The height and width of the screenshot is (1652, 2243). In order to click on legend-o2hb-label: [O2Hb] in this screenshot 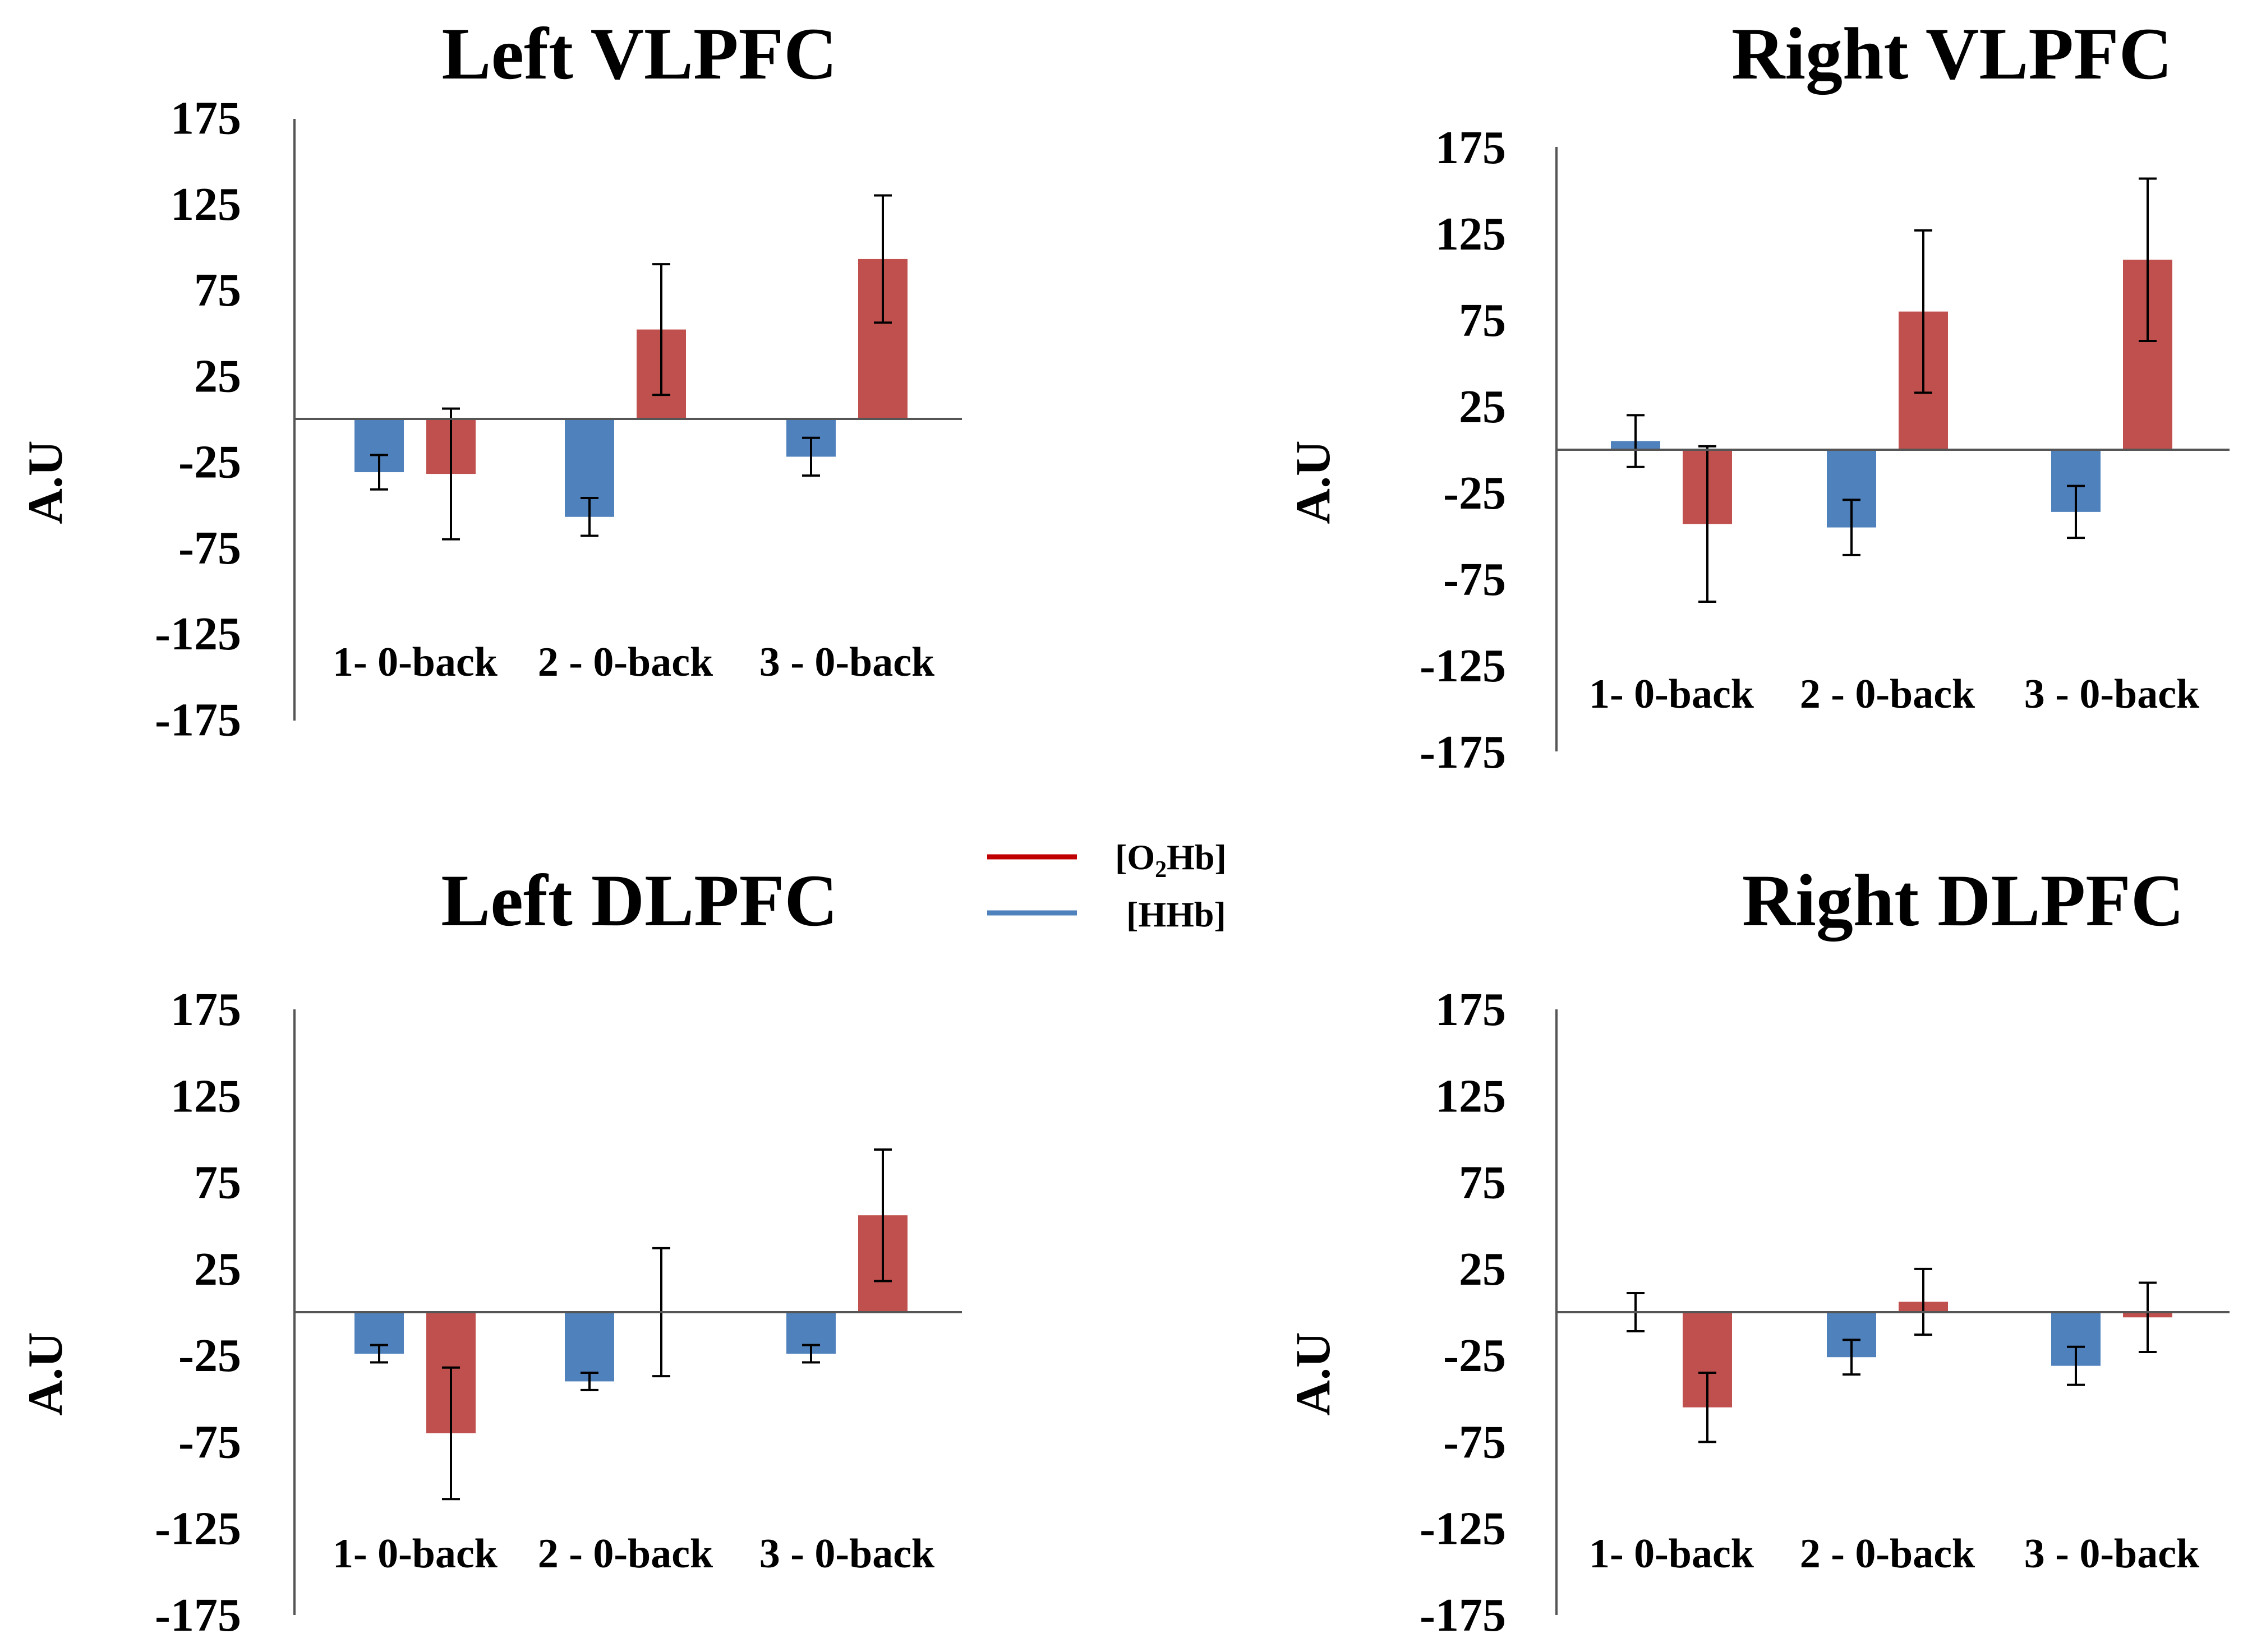, I will do `click(1171, 860)`.